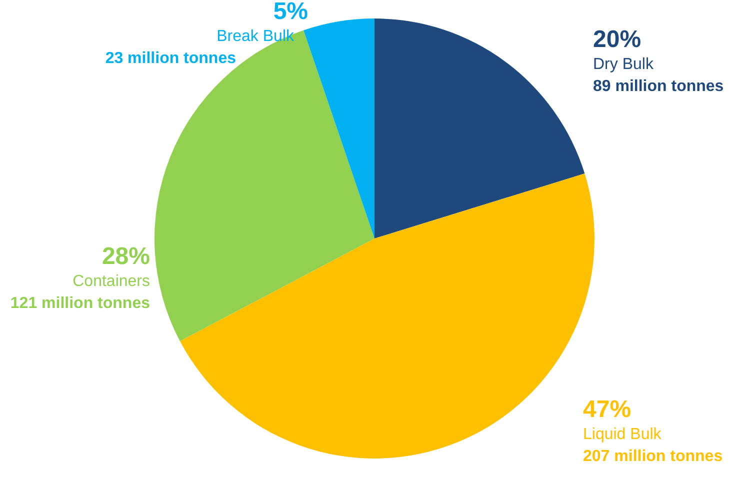 This screenshot has width=749, height=477. I want to click on data-label: 207 million tonnes, so click(653, 456).